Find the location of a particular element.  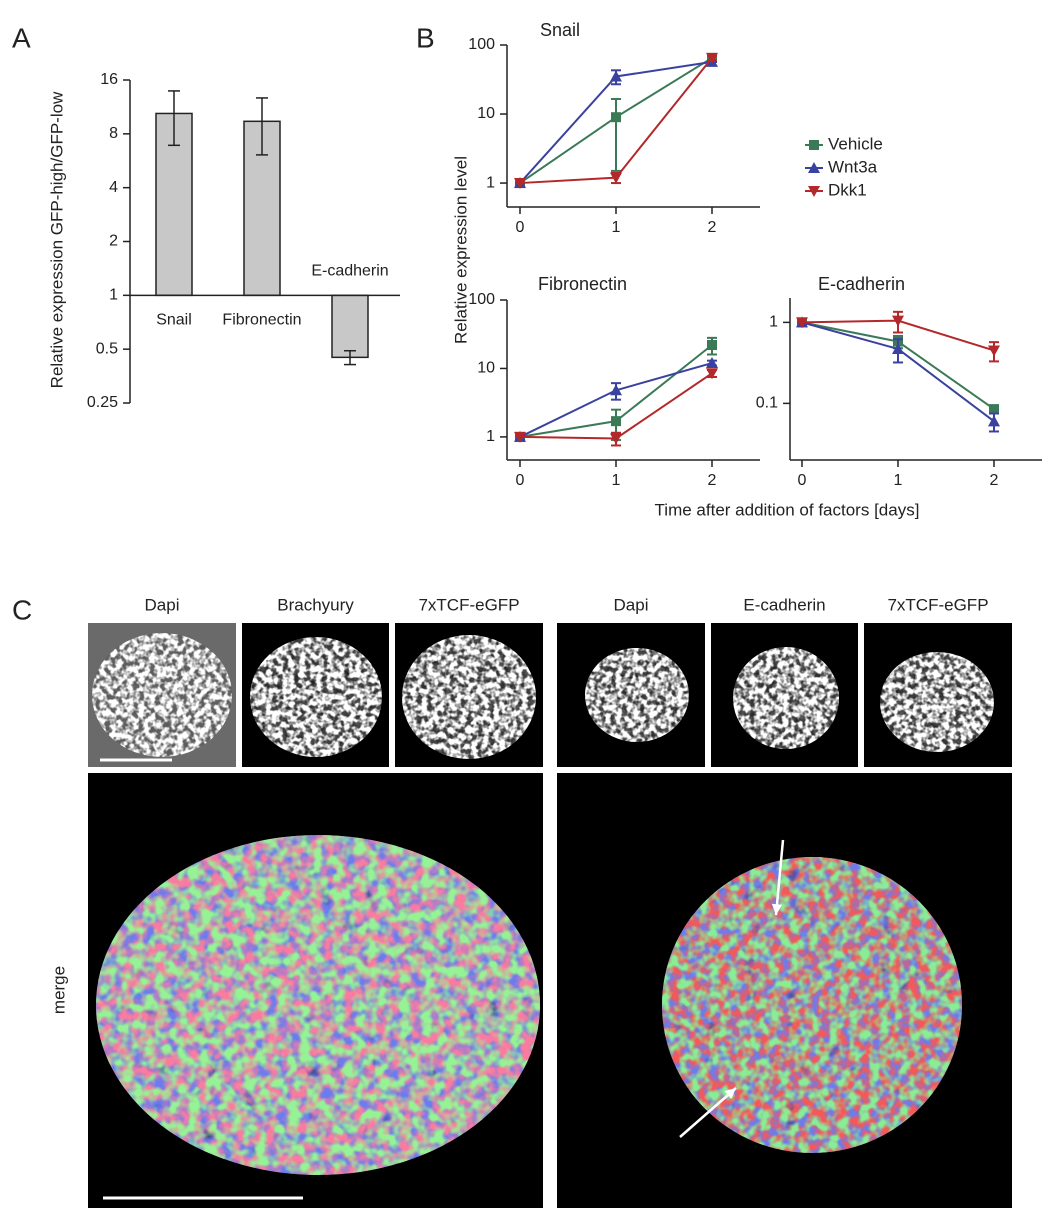

legend-item: Vehicle is located at coordinates (844, 143).